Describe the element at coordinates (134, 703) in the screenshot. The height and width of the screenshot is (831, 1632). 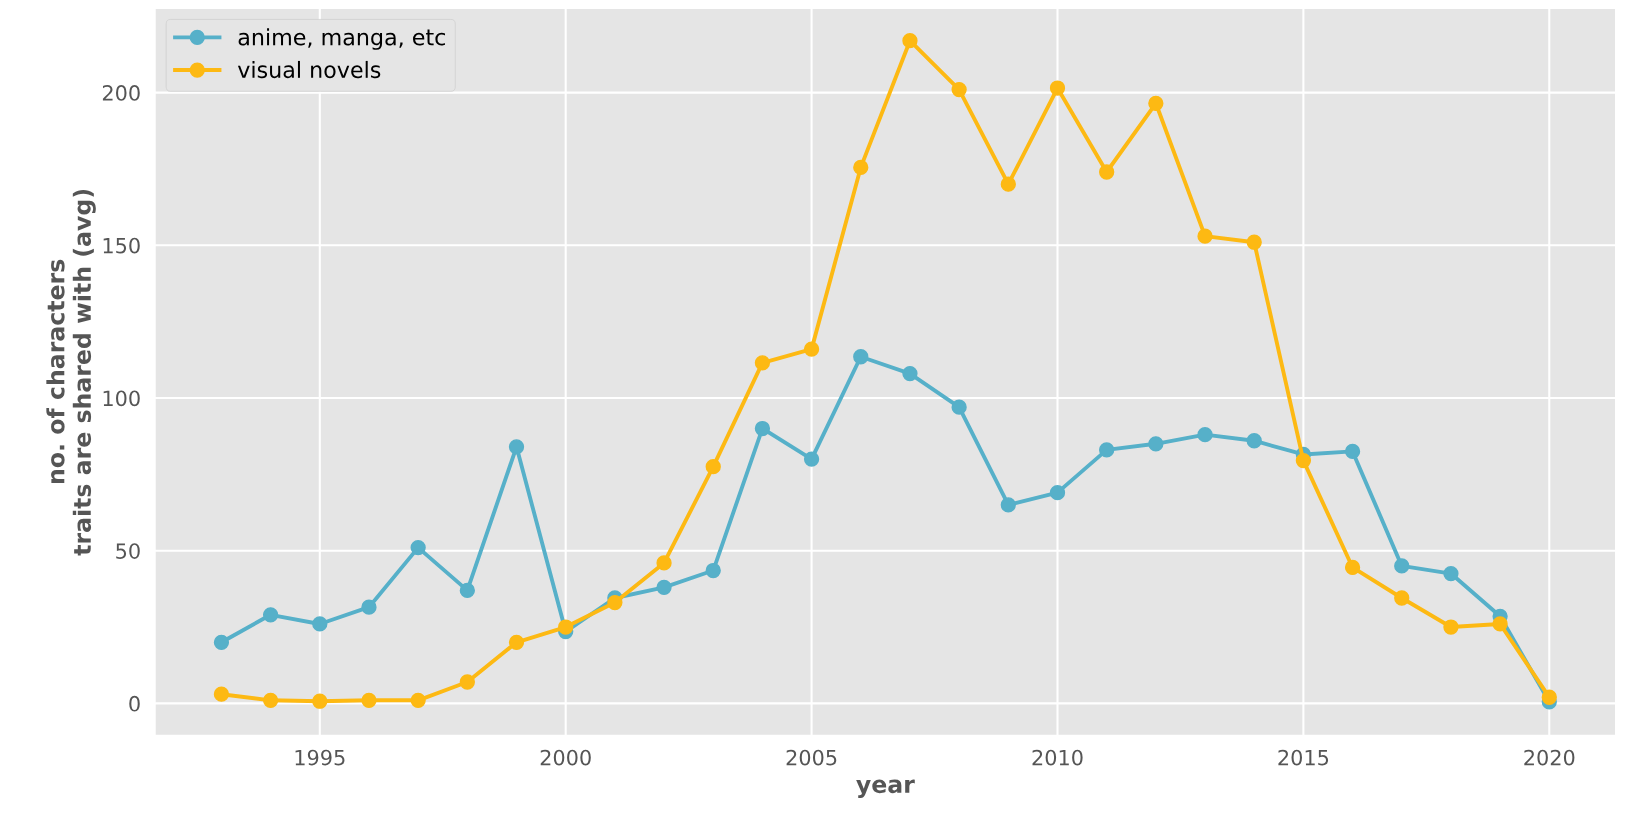
I see `y-tick-label: 0` at that location.